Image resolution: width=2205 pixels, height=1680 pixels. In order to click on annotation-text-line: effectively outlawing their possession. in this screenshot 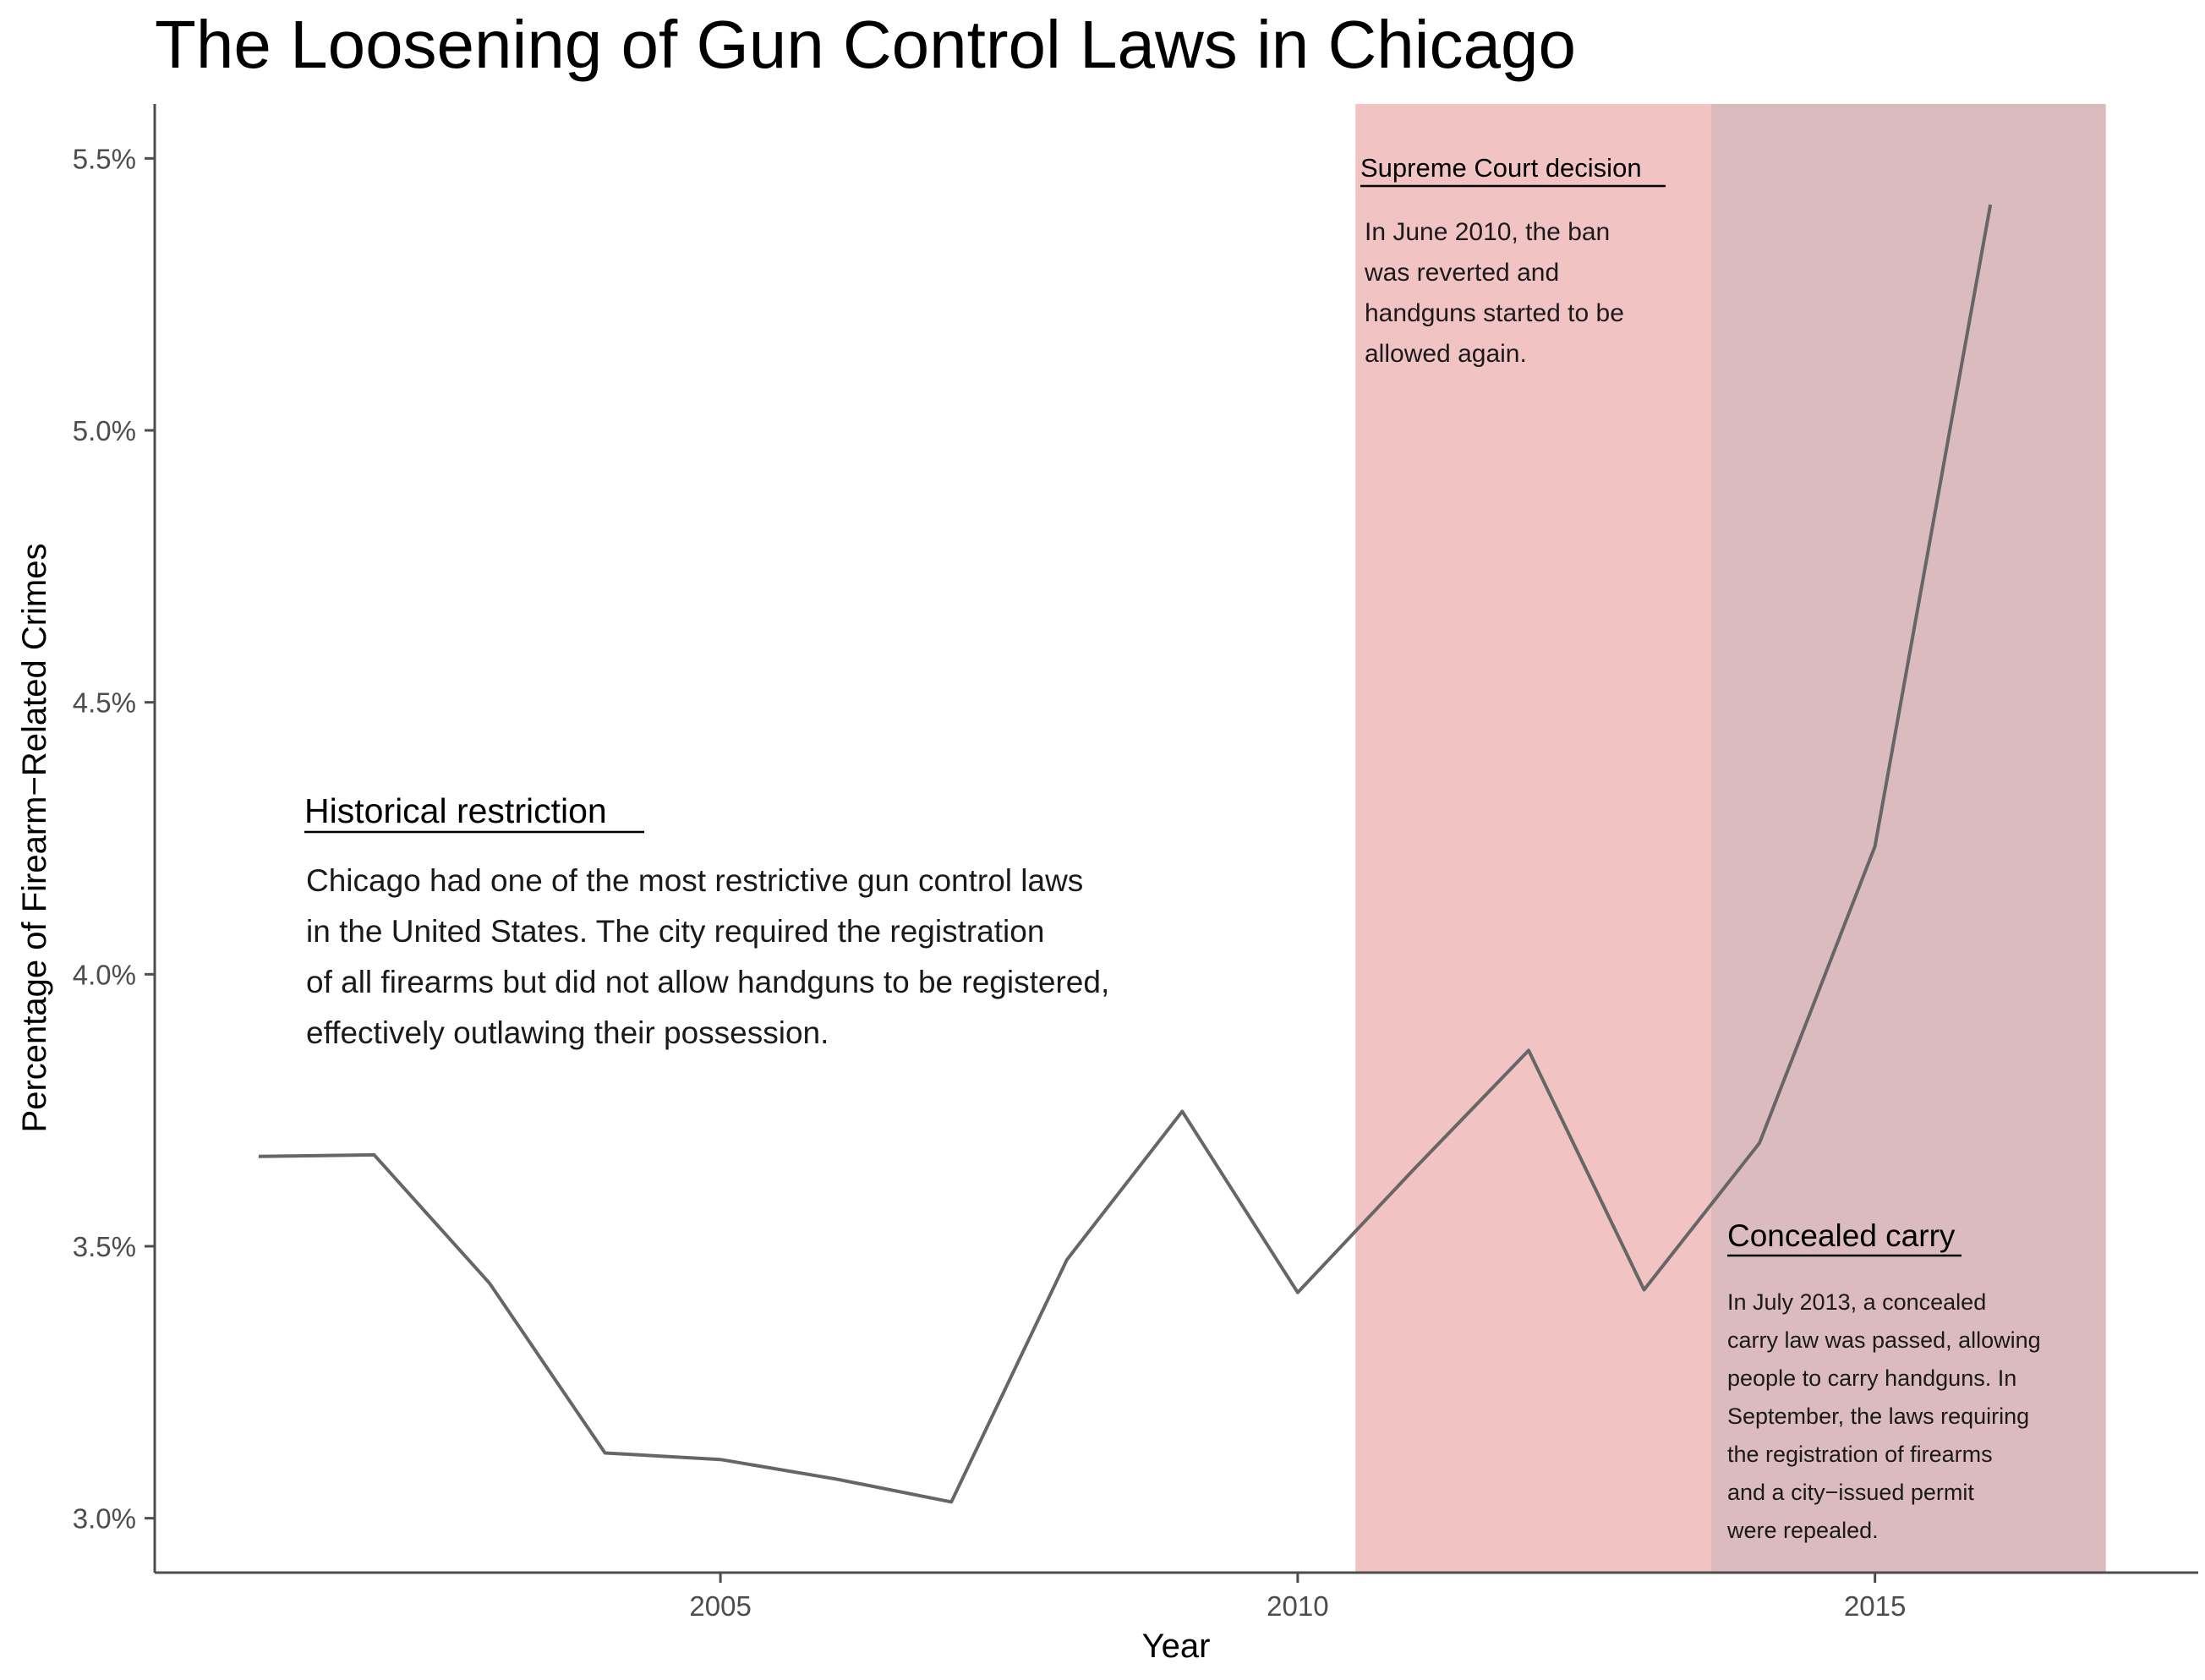, I will do `click(567, 1032)`.